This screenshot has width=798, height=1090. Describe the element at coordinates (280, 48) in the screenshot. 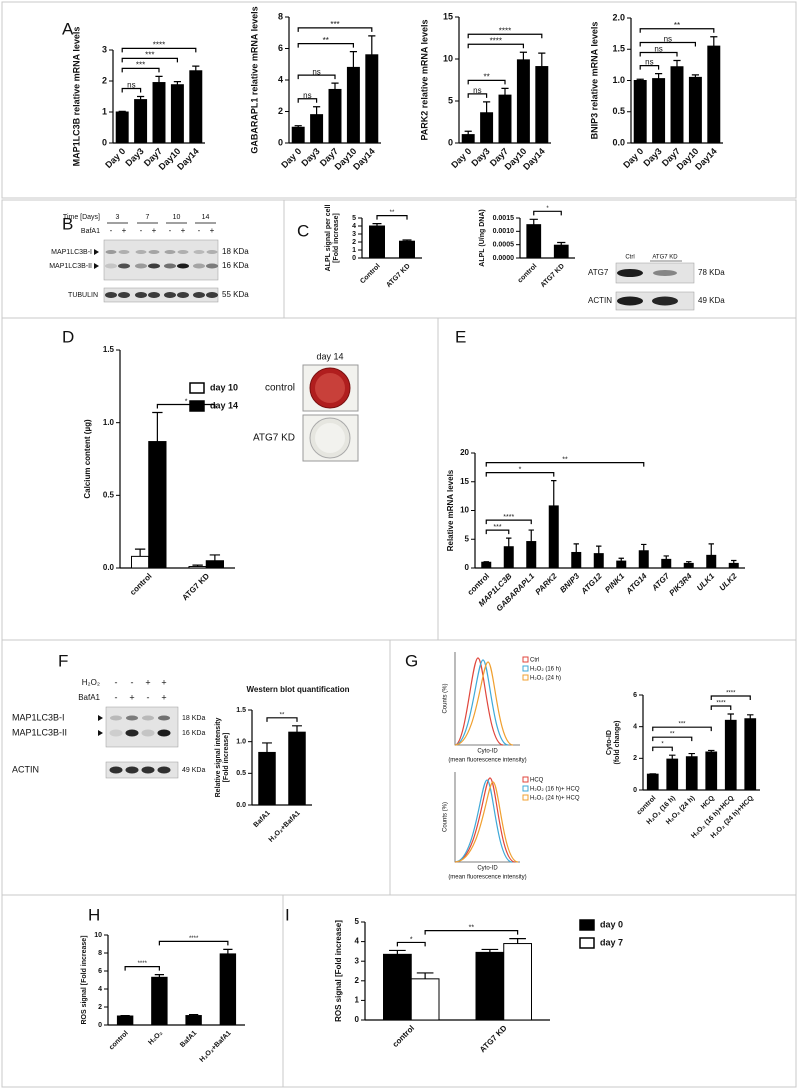

I see `y-tick-label: 6` at that location.